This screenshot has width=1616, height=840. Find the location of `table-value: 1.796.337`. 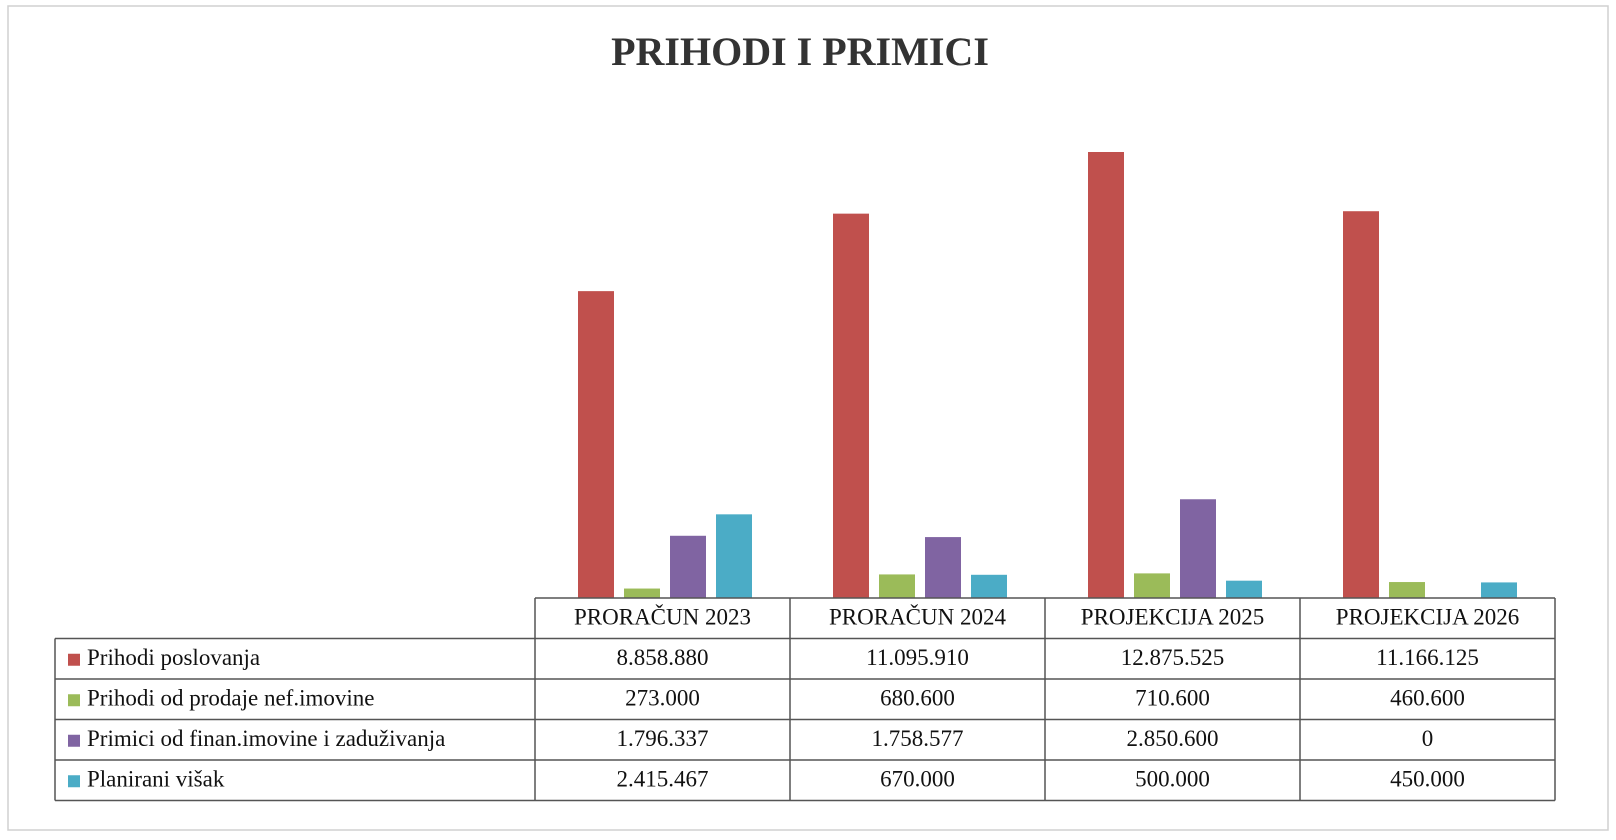

table-value: 1.796.337 is located at coordinates (663, 738).